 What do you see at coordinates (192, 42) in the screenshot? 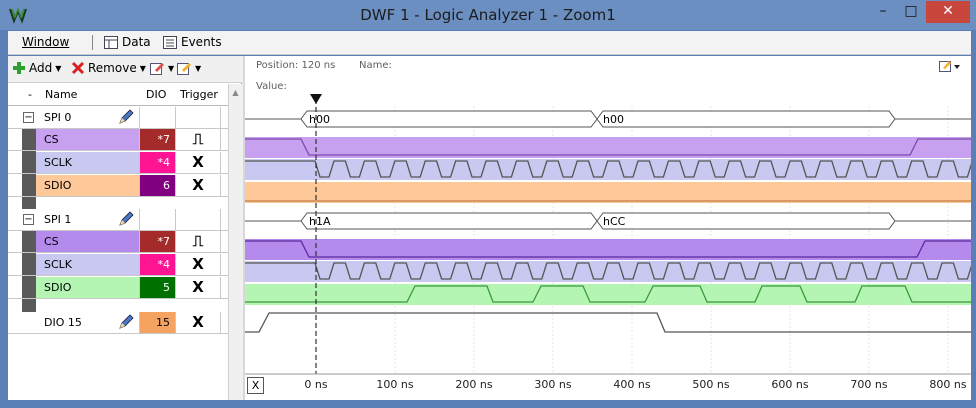
I see `menu-events: Events` at bounding box center [192, 42].